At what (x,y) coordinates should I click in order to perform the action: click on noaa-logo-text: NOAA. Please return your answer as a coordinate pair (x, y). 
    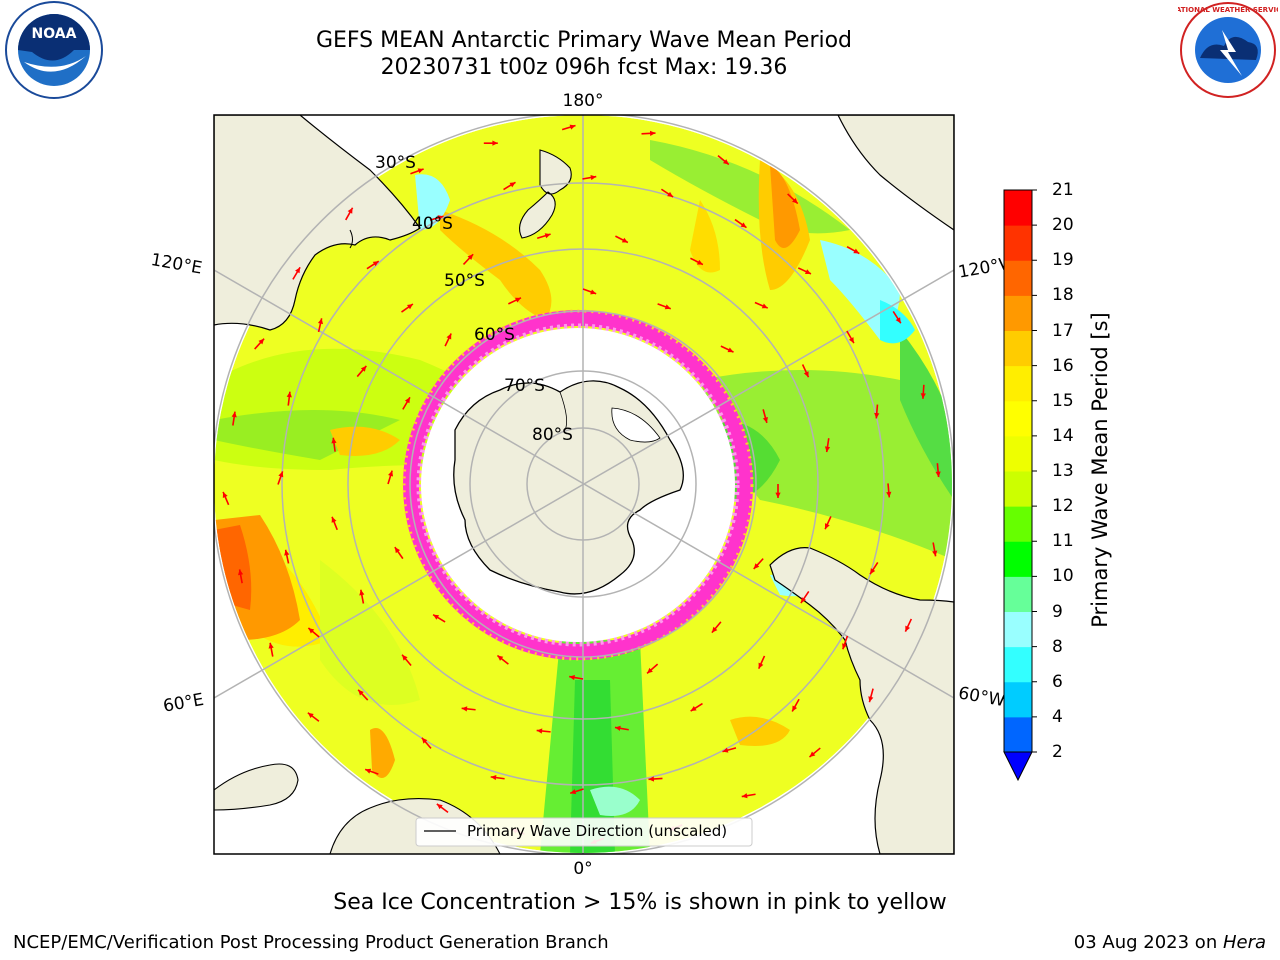
    Looking at the image, I should click on (54, 34).